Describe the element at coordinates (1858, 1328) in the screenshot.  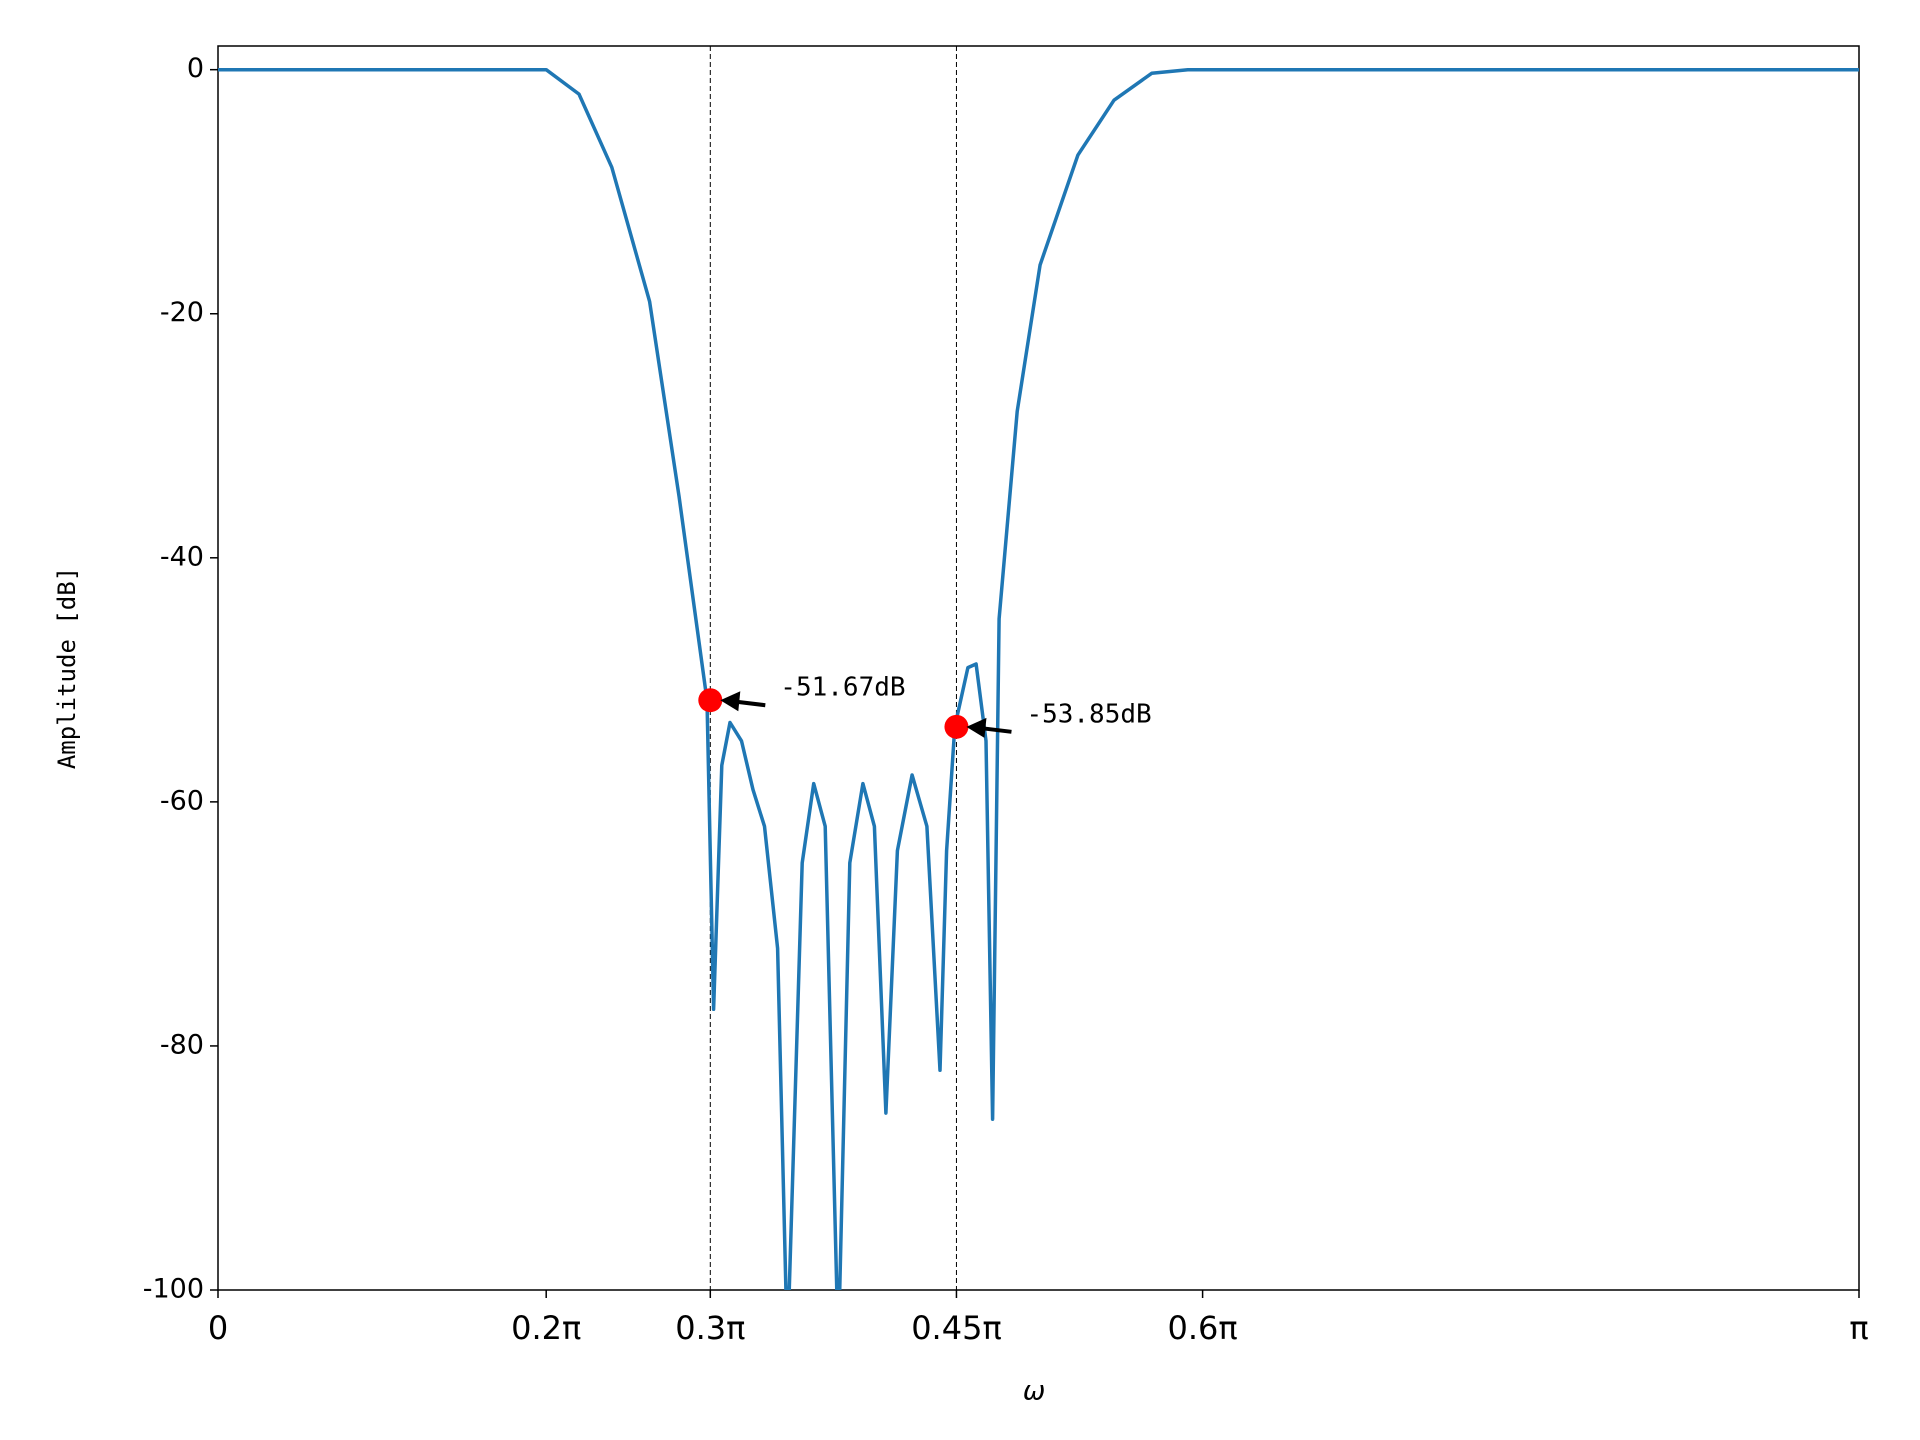
I see `x-tick-label: π` at that location.